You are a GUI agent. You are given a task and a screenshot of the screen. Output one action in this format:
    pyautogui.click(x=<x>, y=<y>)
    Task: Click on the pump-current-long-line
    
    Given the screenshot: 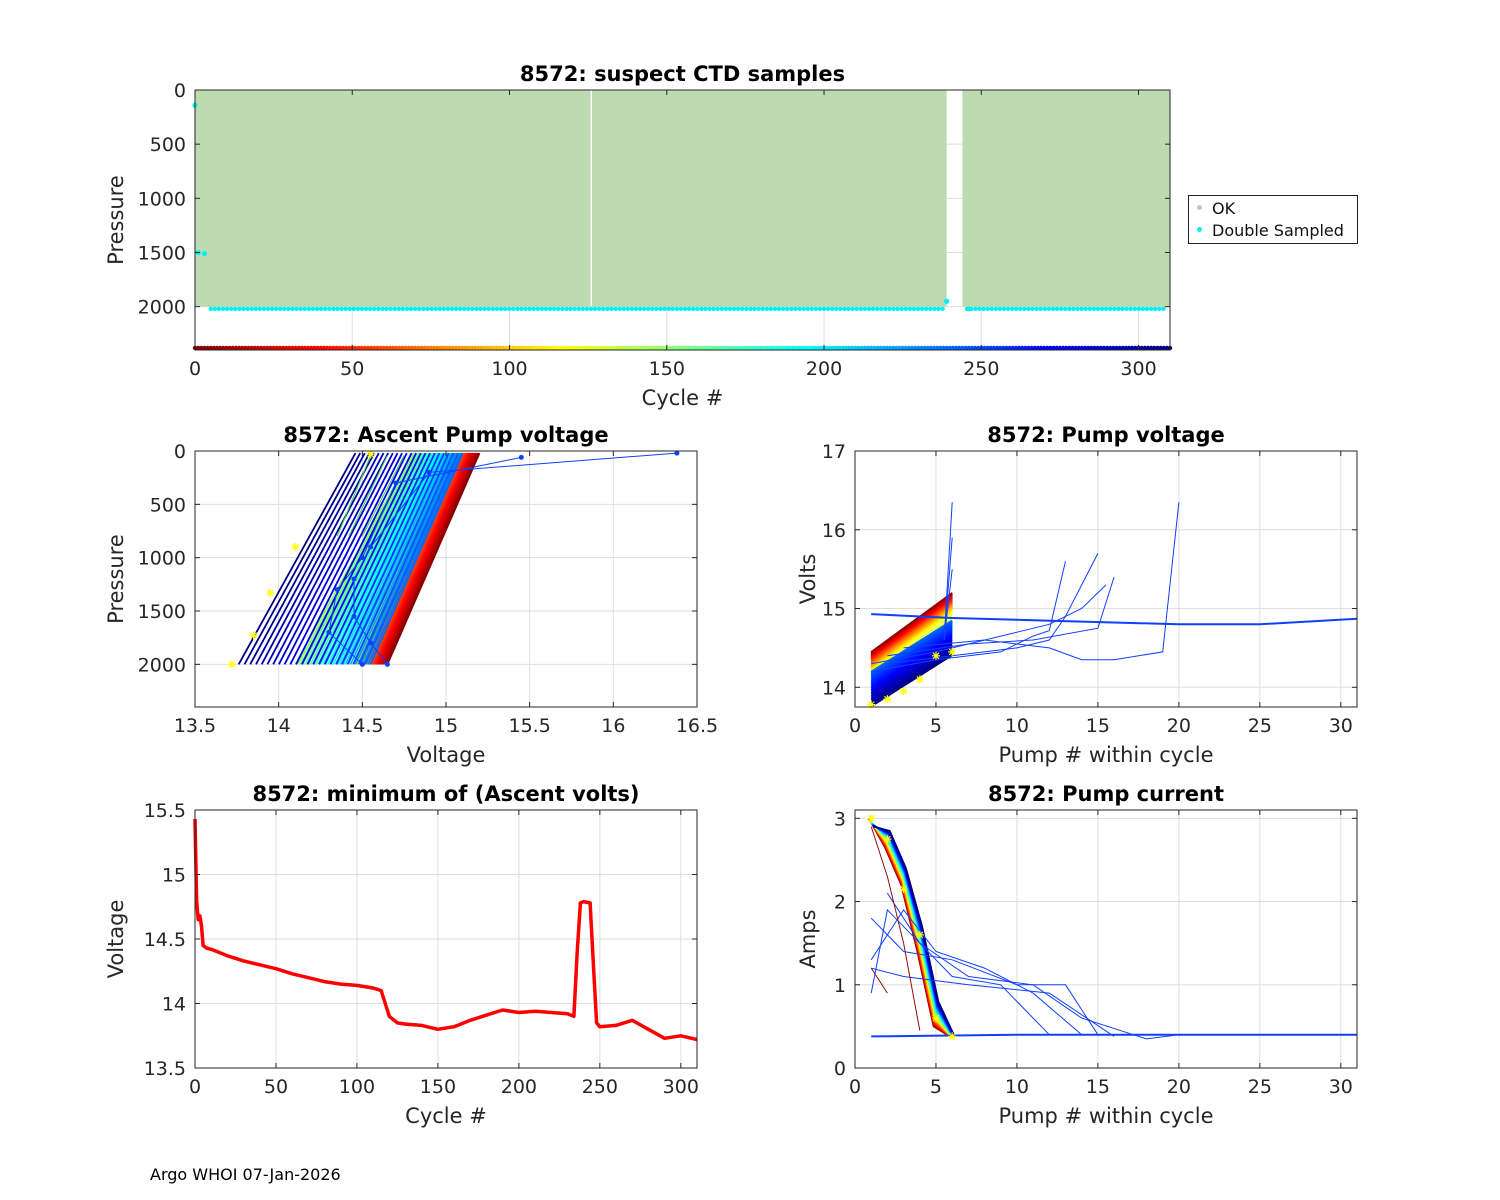 What is the action you would take?
    pyautogui.click(x=984, y=976)
    